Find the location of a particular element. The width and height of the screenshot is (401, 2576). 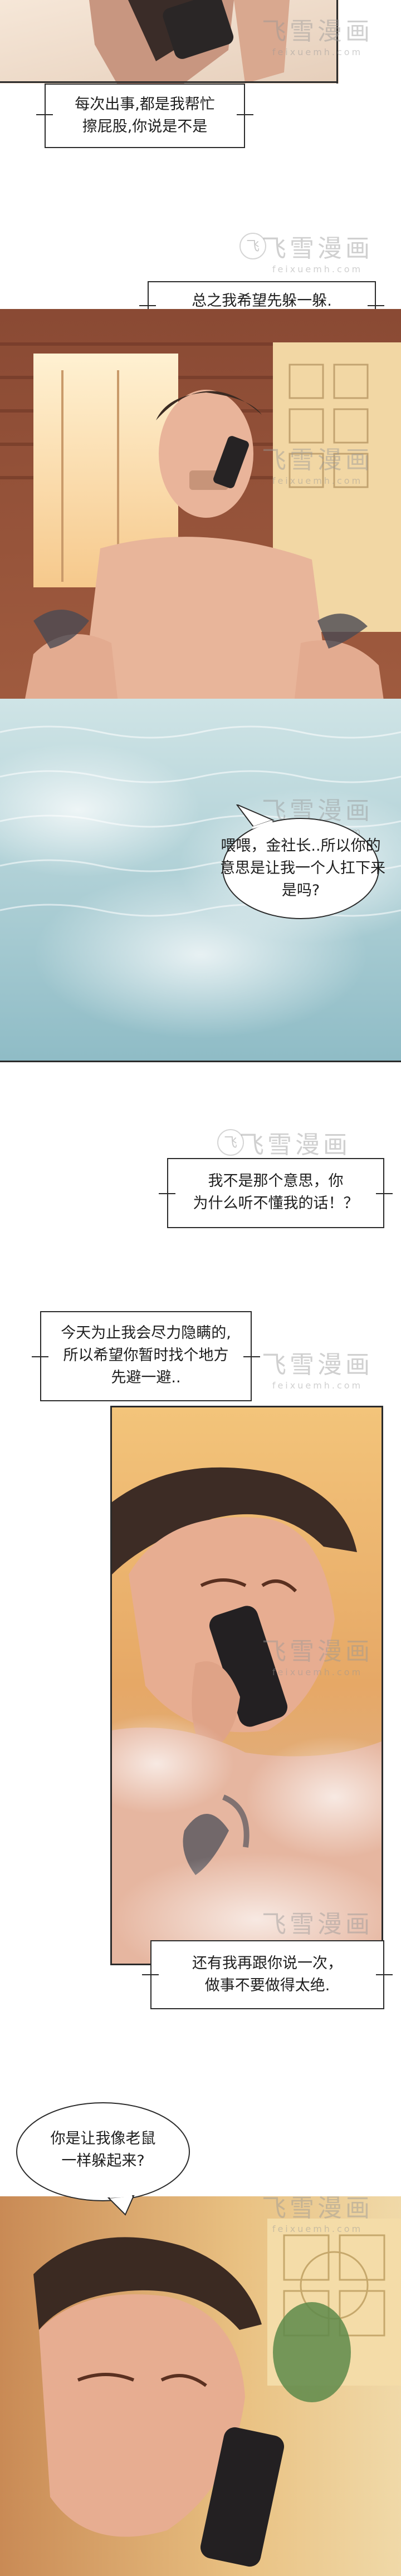

narration-line: 总之我希望先躲一躲. is located at coordinates (262, 301).